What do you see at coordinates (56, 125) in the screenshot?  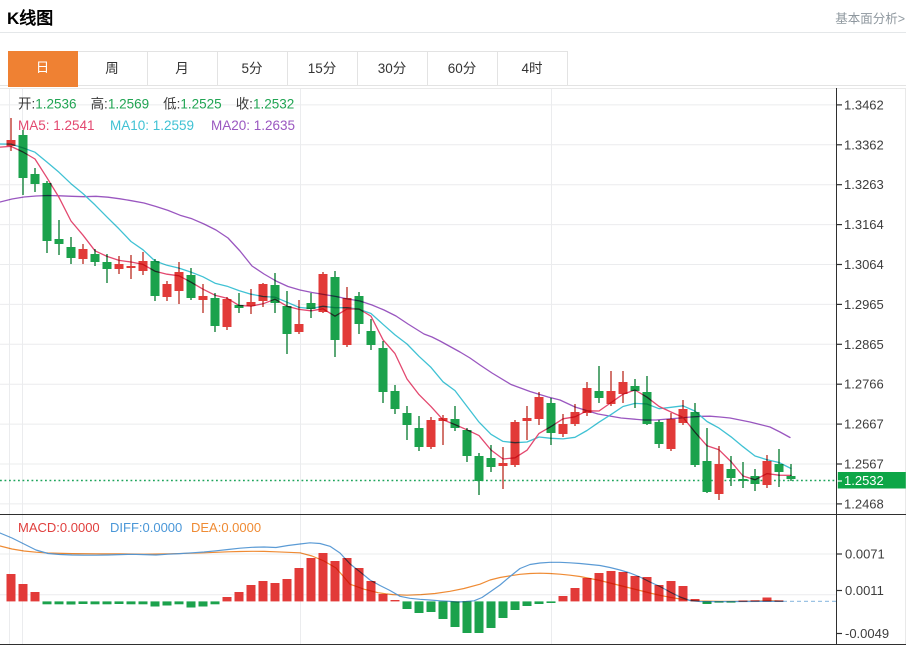 I see `svg-text: MA5: 1.2541` at bounding box center [56, 125].